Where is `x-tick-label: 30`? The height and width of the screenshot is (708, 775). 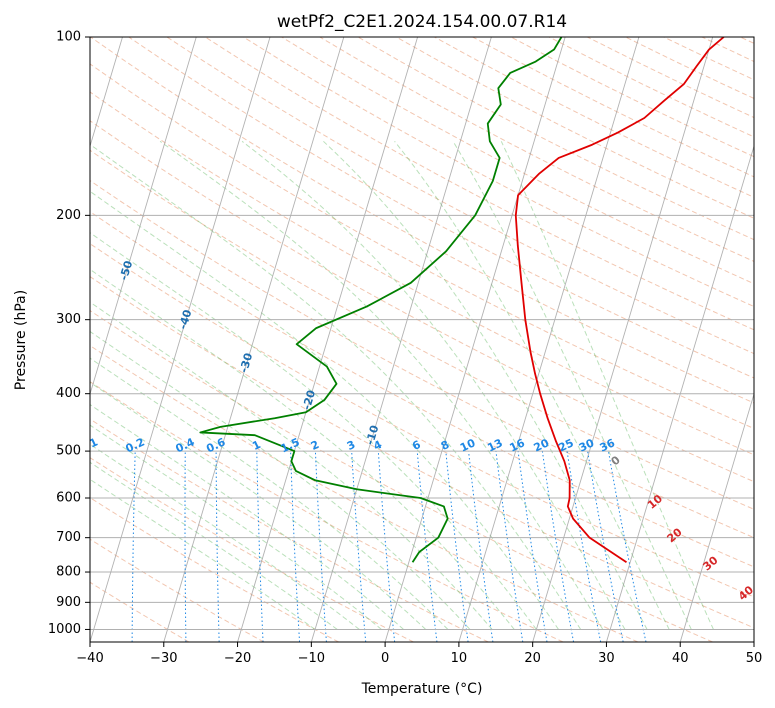
x-tick-label: 30 is located at coordinates (606, 658).